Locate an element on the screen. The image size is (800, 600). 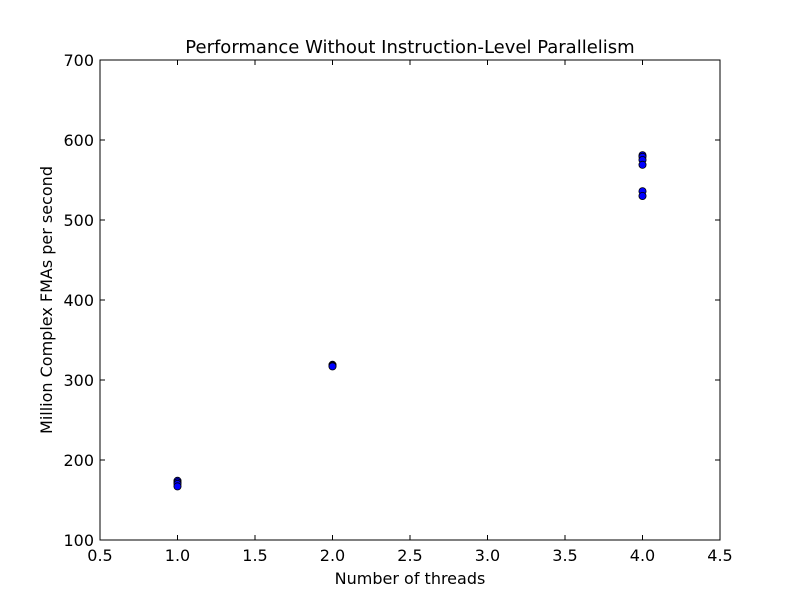
y-tick-label: 200 is located at coordinates (78, 460).